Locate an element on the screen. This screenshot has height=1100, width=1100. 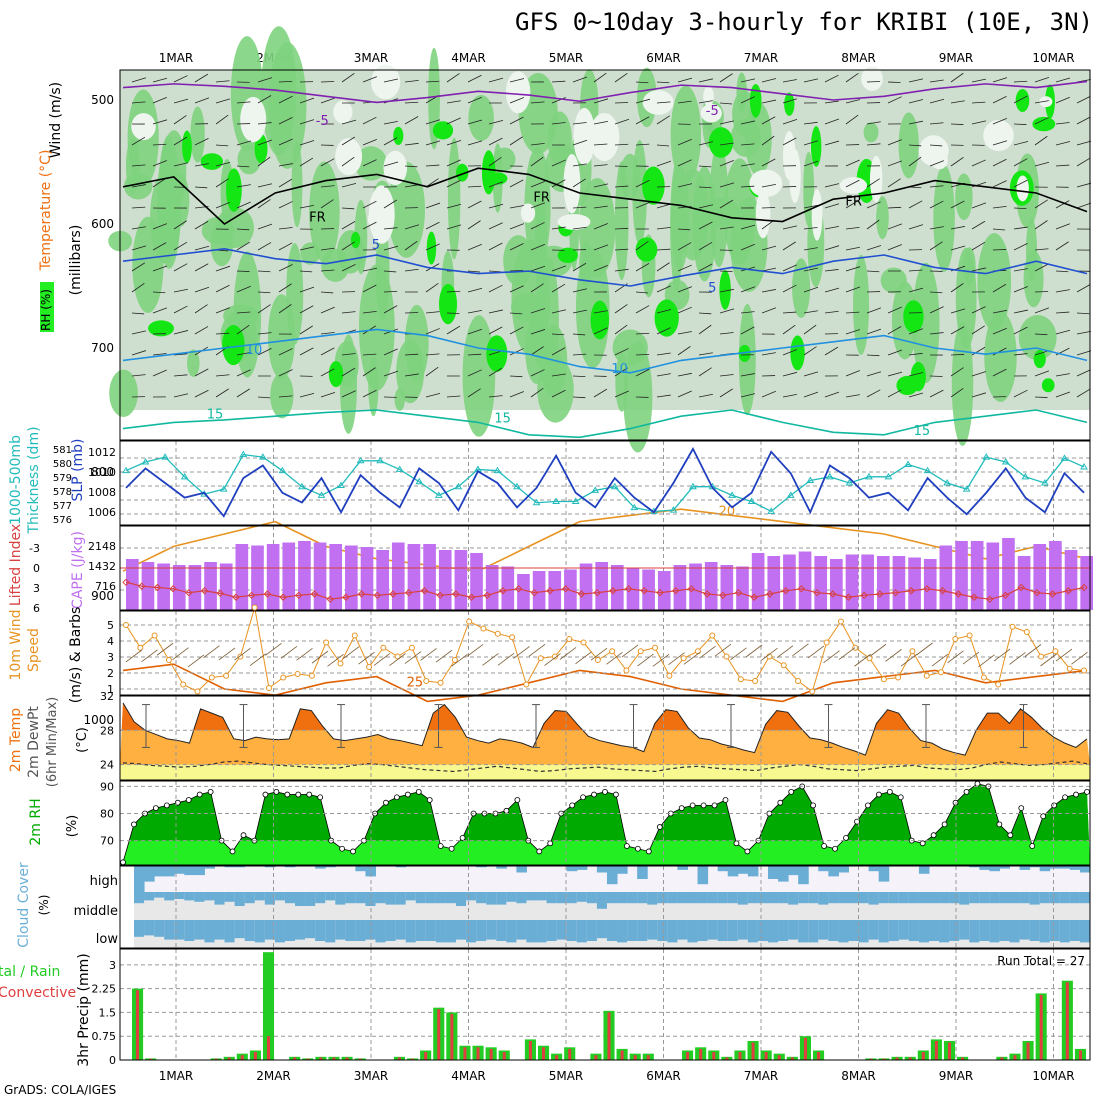
rh-contour-low is located at coordinates (528, 213).